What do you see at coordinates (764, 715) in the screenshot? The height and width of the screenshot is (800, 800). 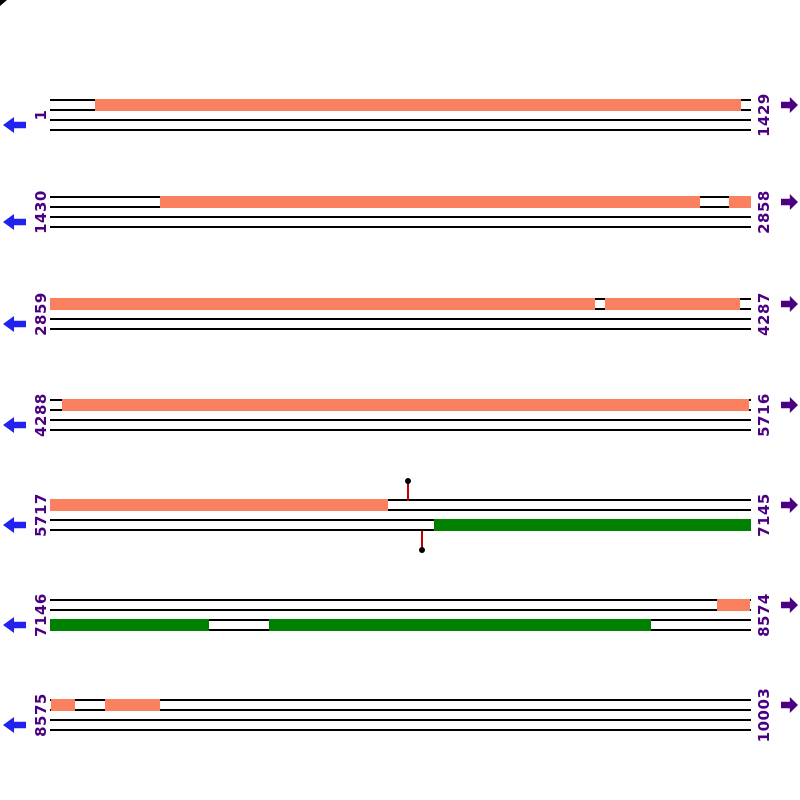 I see `track-end-coordinate: 10003` at bounding box center [764, 715].